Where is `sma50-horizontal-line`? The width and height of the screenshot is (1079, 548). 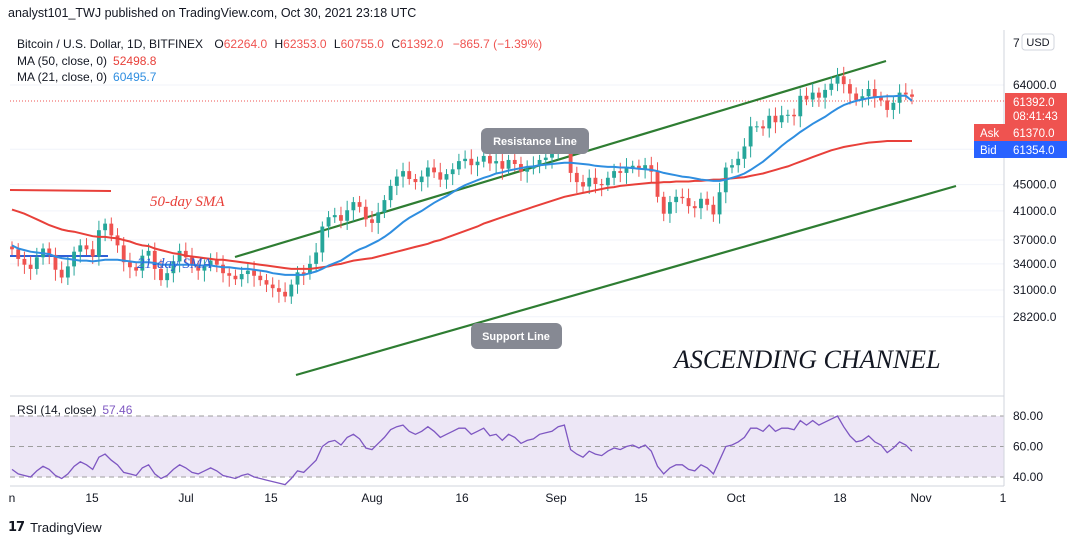 sma50-horizontal-line is located at coordinates (60, 190).